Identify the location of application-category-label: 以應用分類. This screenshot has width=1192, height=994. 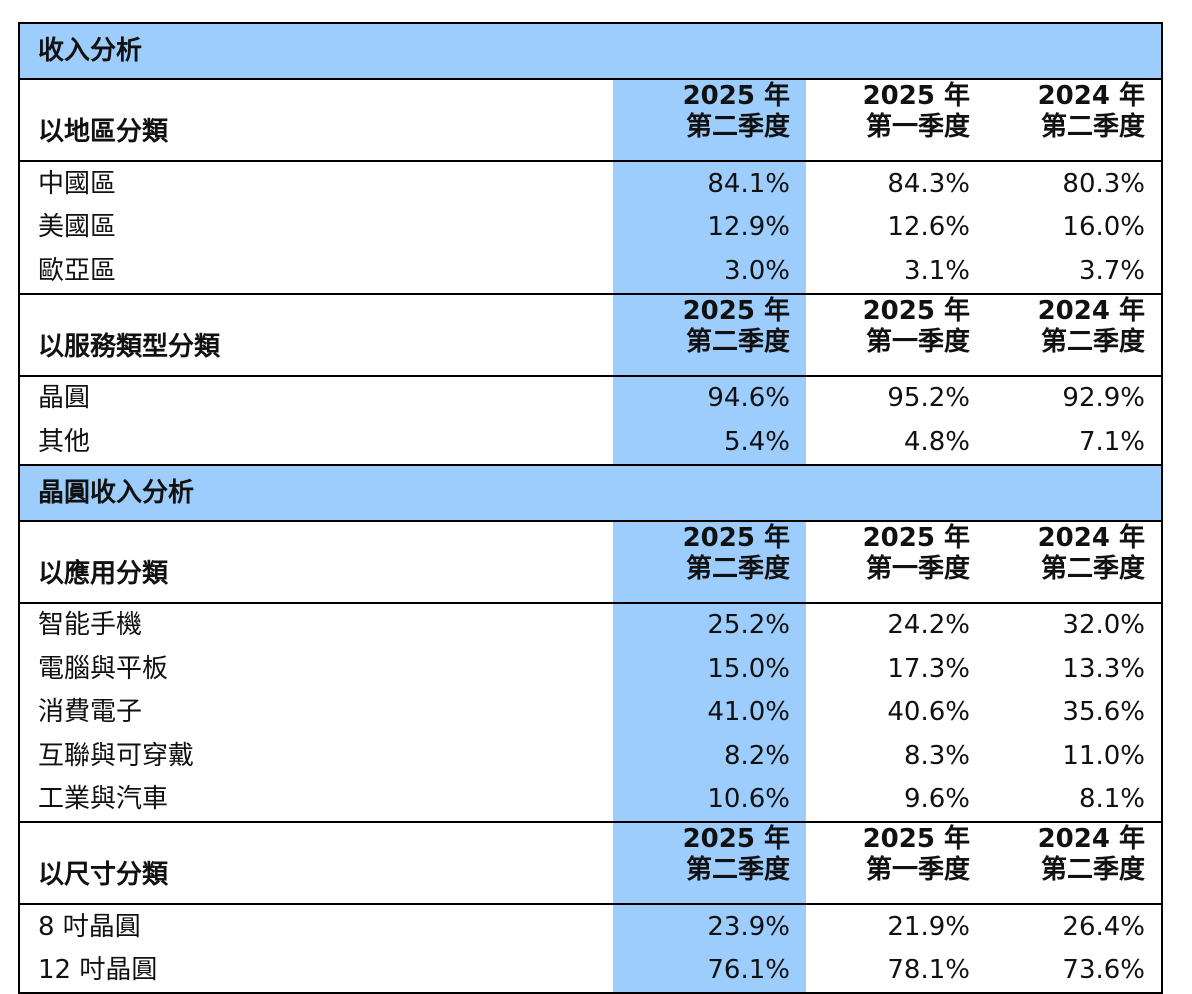
(316, 562).